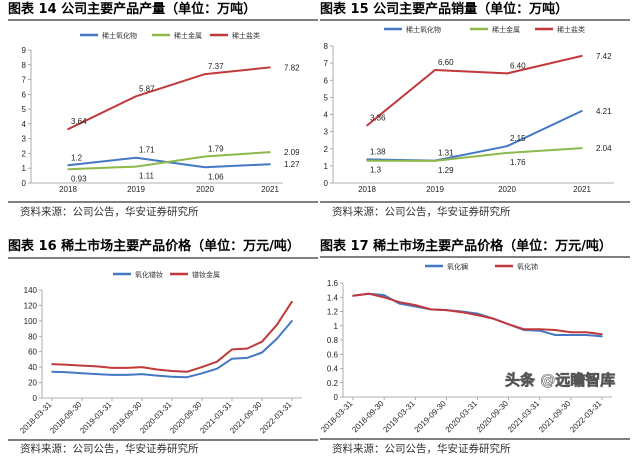 This screenshot has width=640, height=459. I want to click on data-label: 2.09, so click(292, 152).